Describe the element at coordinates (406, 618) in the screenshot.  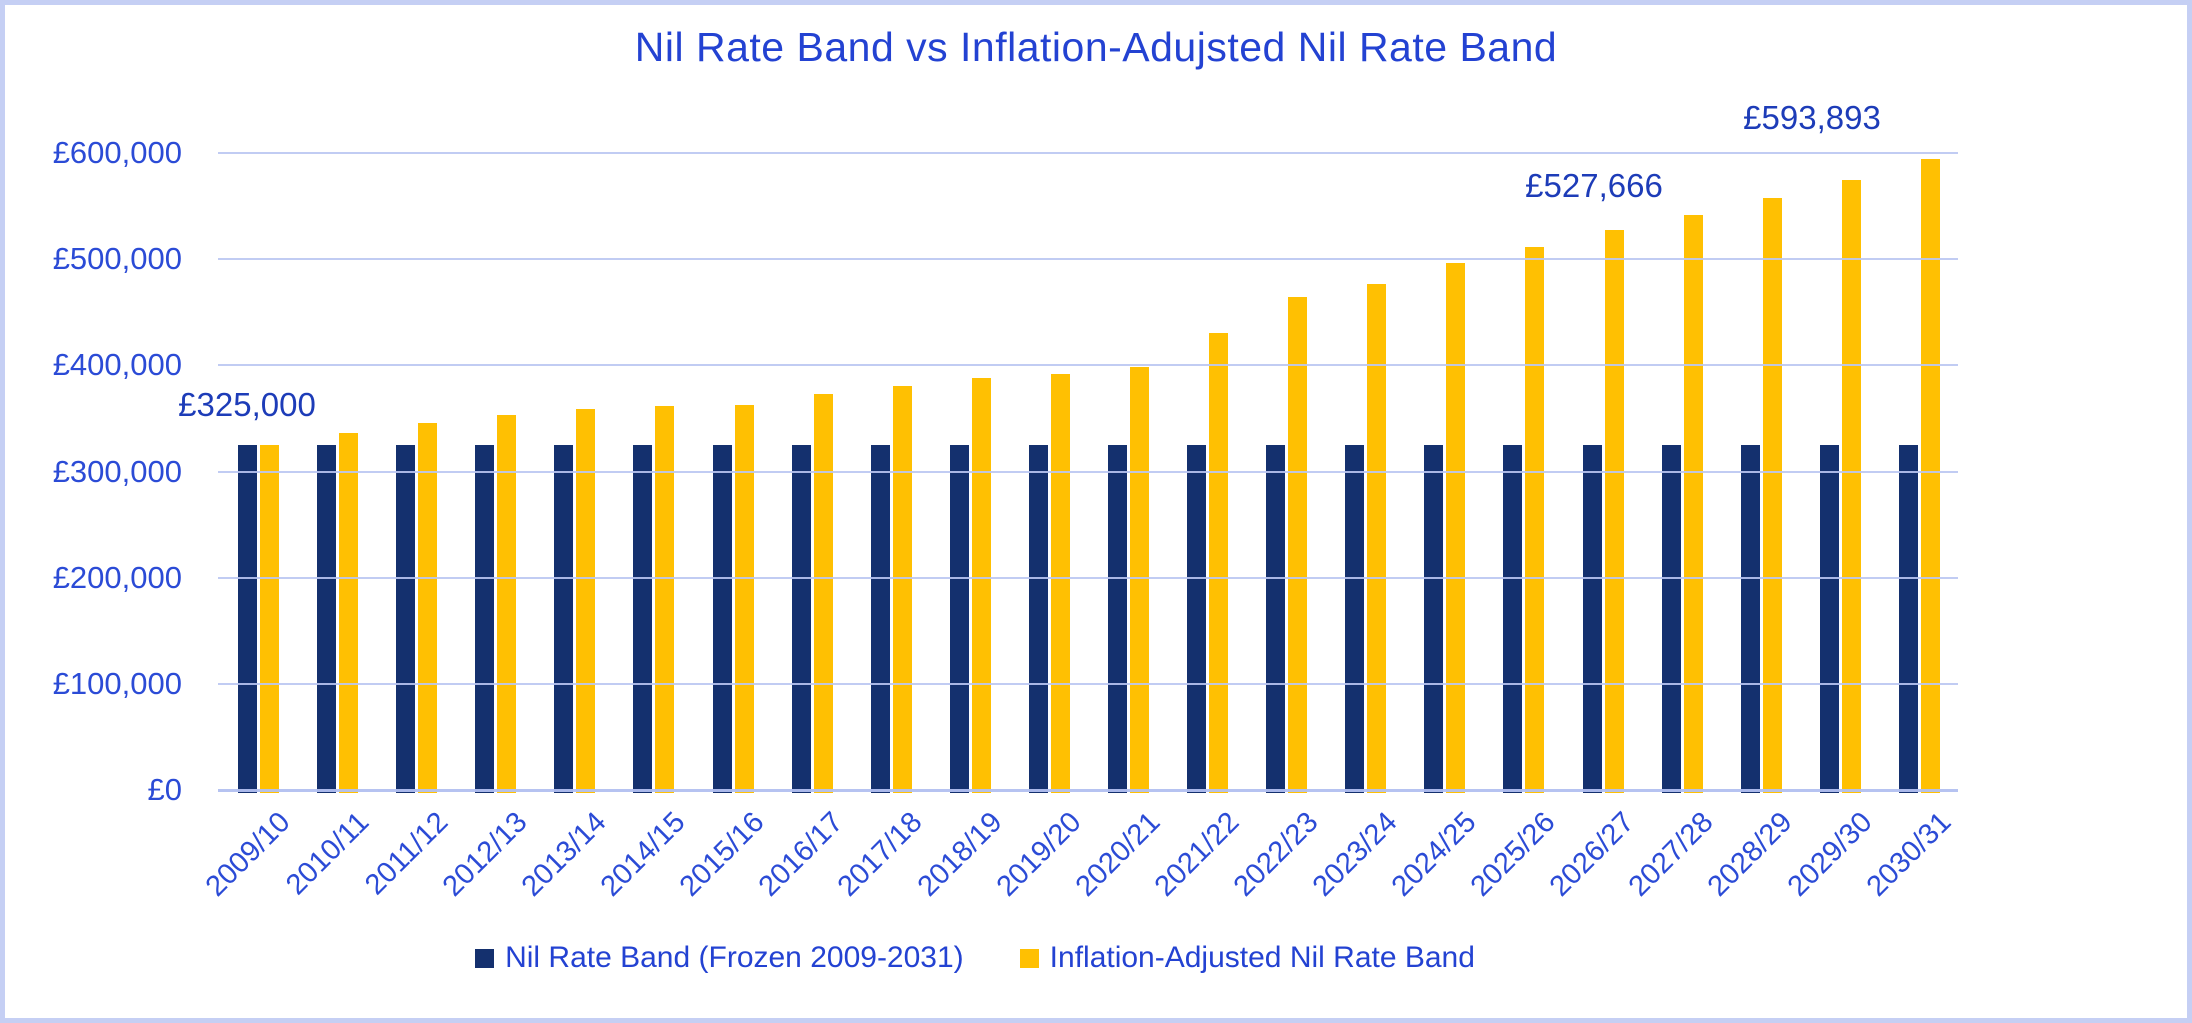
I see `bar-frozen-2011/12` at that location.